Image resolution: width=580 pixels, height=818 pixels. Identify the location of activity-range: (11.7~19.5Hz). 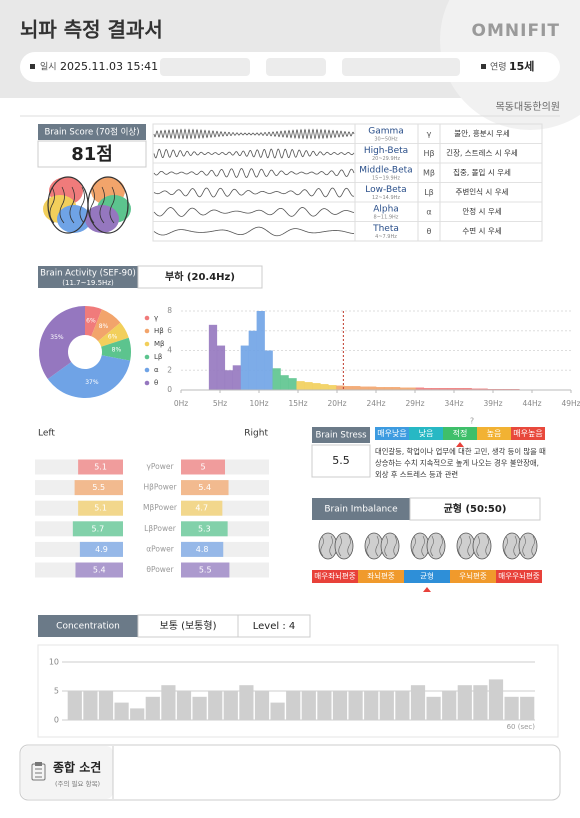
(88, 283).